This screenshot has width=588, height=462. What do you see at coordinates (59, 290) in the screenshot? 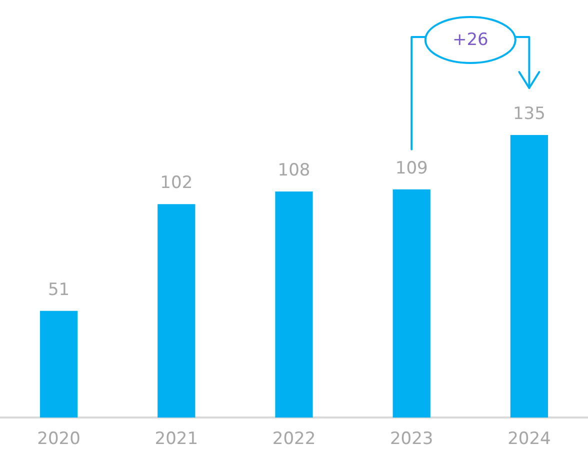
I see `data-label: 51` at bounding box center [59, 290].